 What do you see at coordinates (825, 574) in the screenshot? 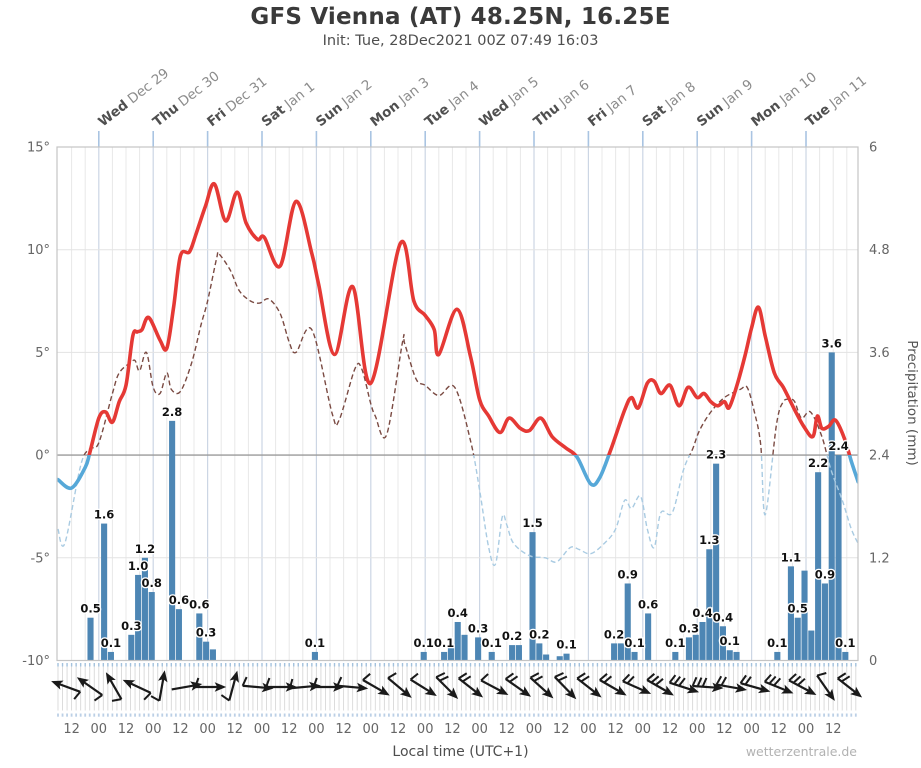
I see `precip-bar-label: 0.9` at bounding box center [825, 574].